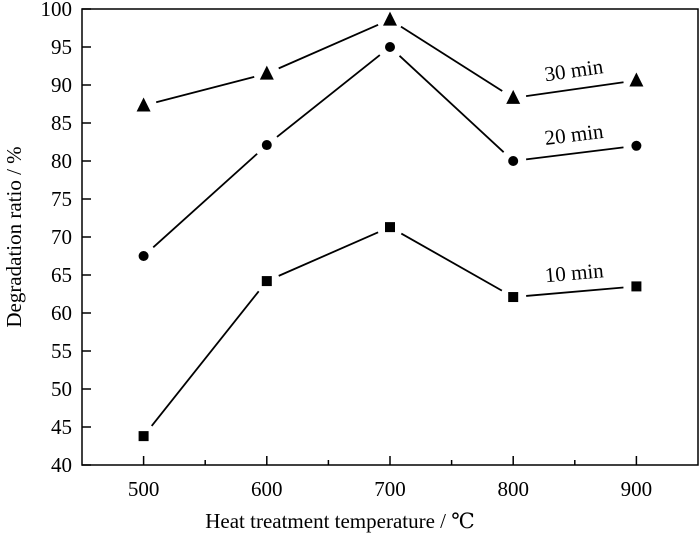 This screenshot has width=700, height=536. I want to click on y-tick-label: 95, so click(61, 47).